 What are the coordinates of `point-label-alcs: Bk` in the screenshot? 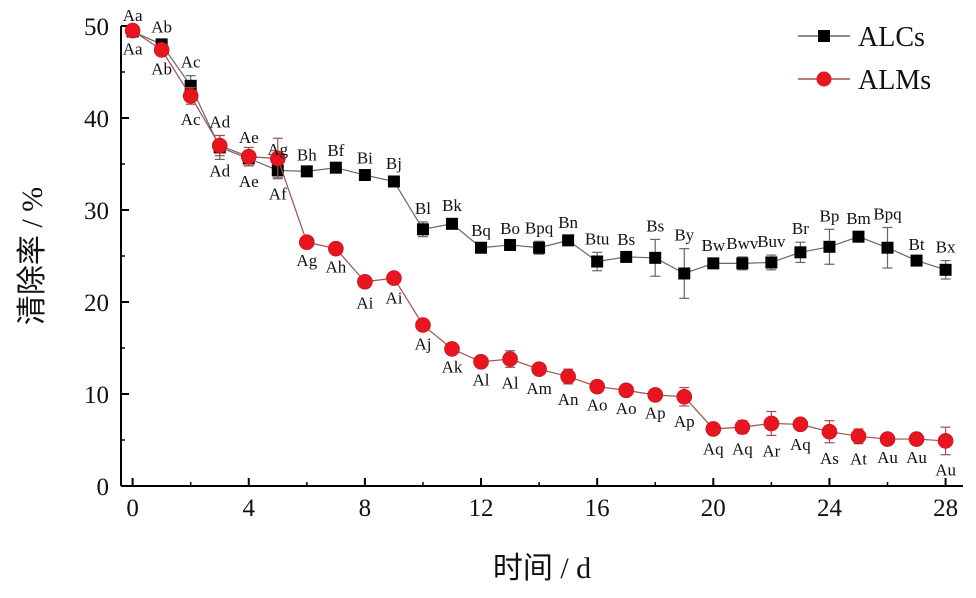 It's located at (452, 205).